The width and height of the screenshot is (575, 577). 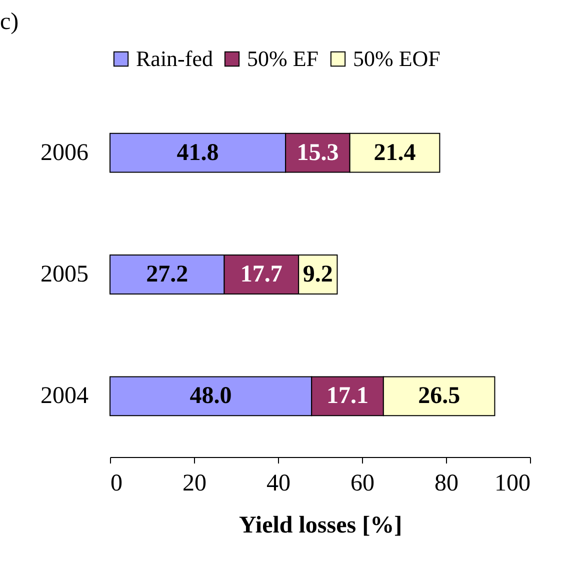 What do you see at coordinates (347, 396) in the screenshot?
I see `data-label: 17.1` at bounding box center [347, 396].